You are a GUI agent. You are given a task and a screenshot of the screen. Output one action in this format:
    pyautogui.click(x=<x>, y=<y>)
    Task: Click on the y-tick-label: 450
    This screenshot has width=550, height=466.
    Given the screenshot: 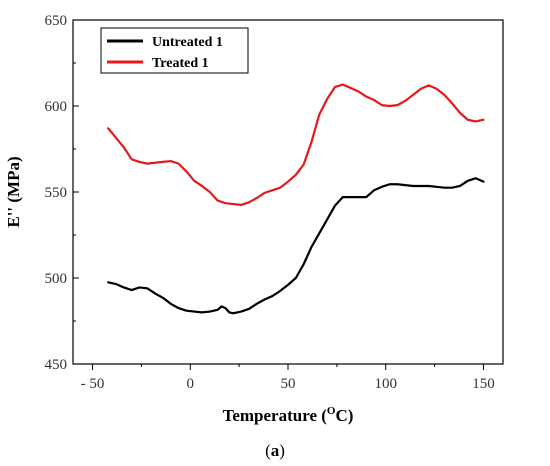 What is the action you would take?
    pyautogui.click(x=56, y=365)
    